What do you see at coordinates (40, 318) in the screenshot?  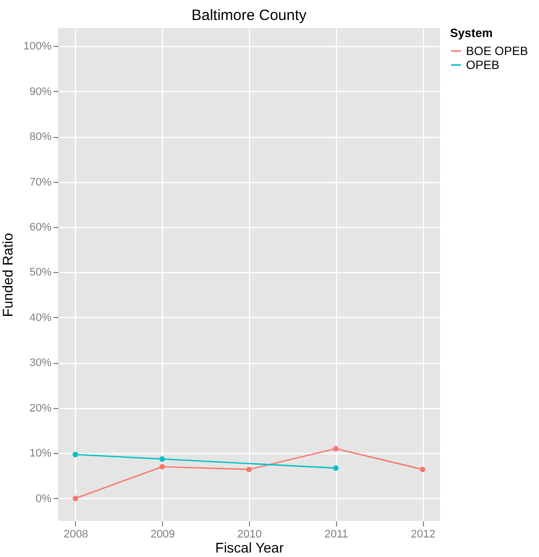 I see `y-tick-label: 40%` at bounding box center [40, 318].